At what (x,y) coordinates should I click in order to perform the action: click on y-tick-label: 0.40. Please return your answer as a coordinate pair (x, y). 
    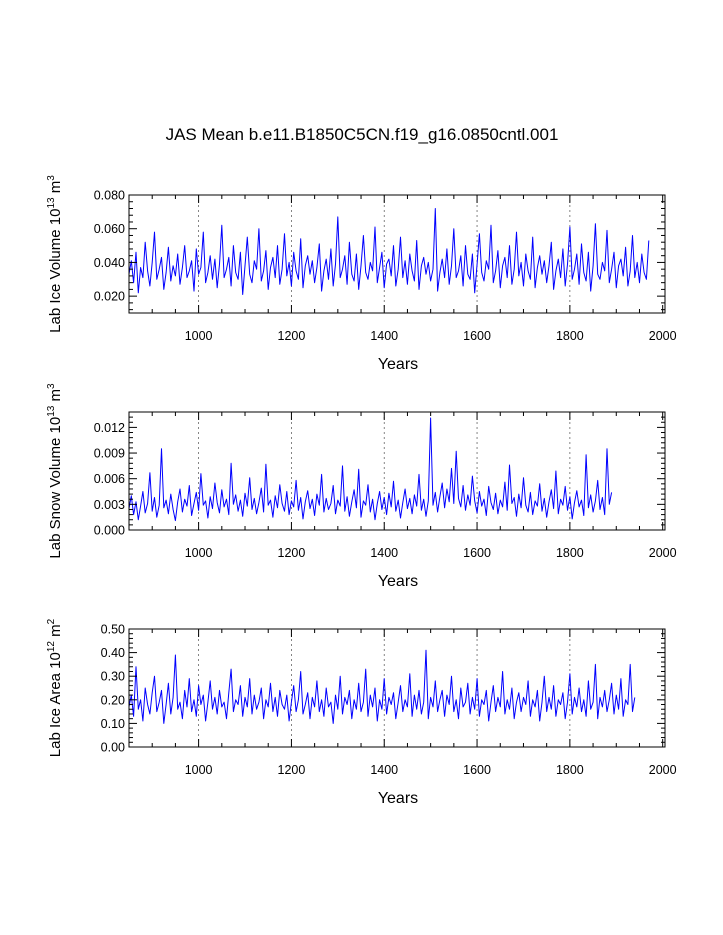
    Looking at the image, I should click on (113, 653).